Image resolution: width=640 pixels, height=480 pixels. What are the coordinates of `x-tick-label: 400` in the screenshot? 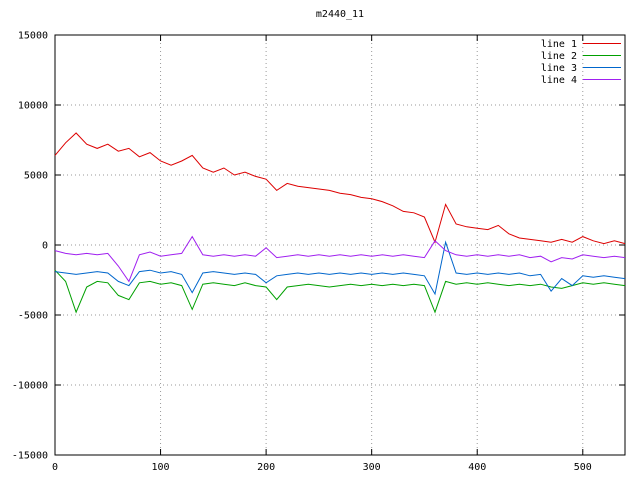 It's located at (477, 467).